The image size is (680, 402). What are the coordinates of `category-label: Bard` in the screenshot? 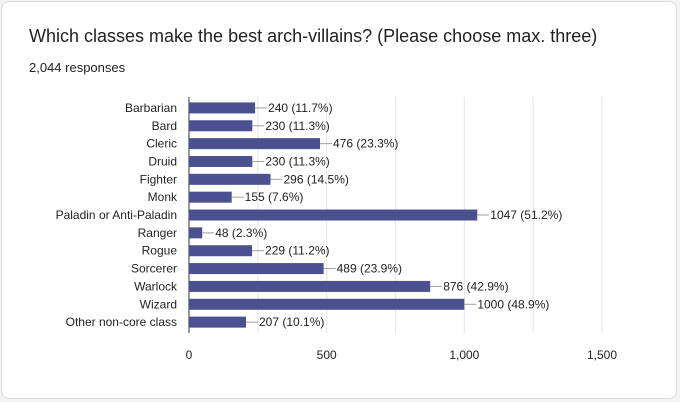 It's located at (164, 126).